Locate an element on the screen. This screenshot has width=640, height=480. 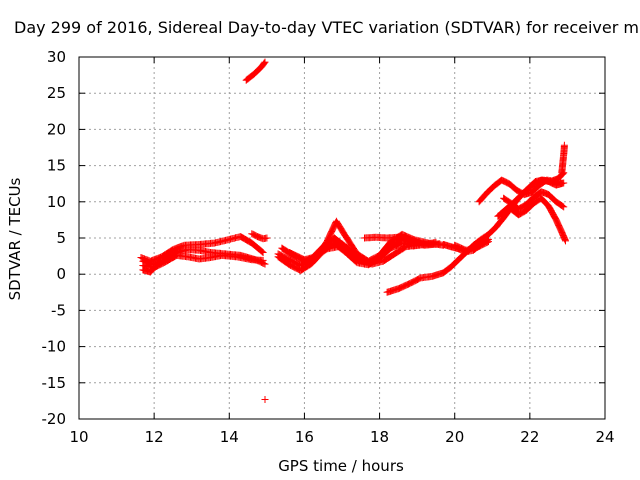
y-tick-label: 15 is located at coordinates (56, 166).